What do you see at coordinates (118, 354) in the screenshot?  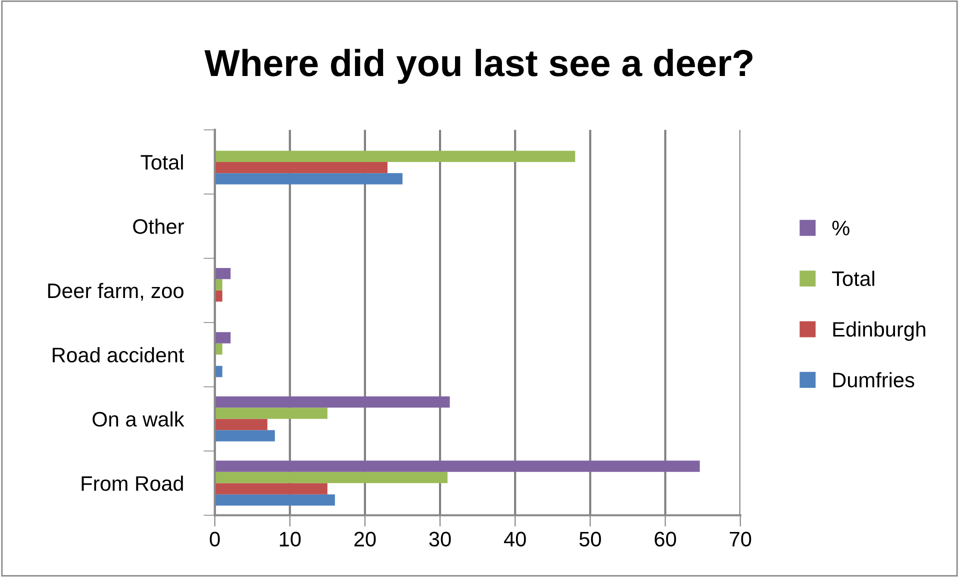 I see `y-tick-label: Road accident` at bounding box center [118, 354].